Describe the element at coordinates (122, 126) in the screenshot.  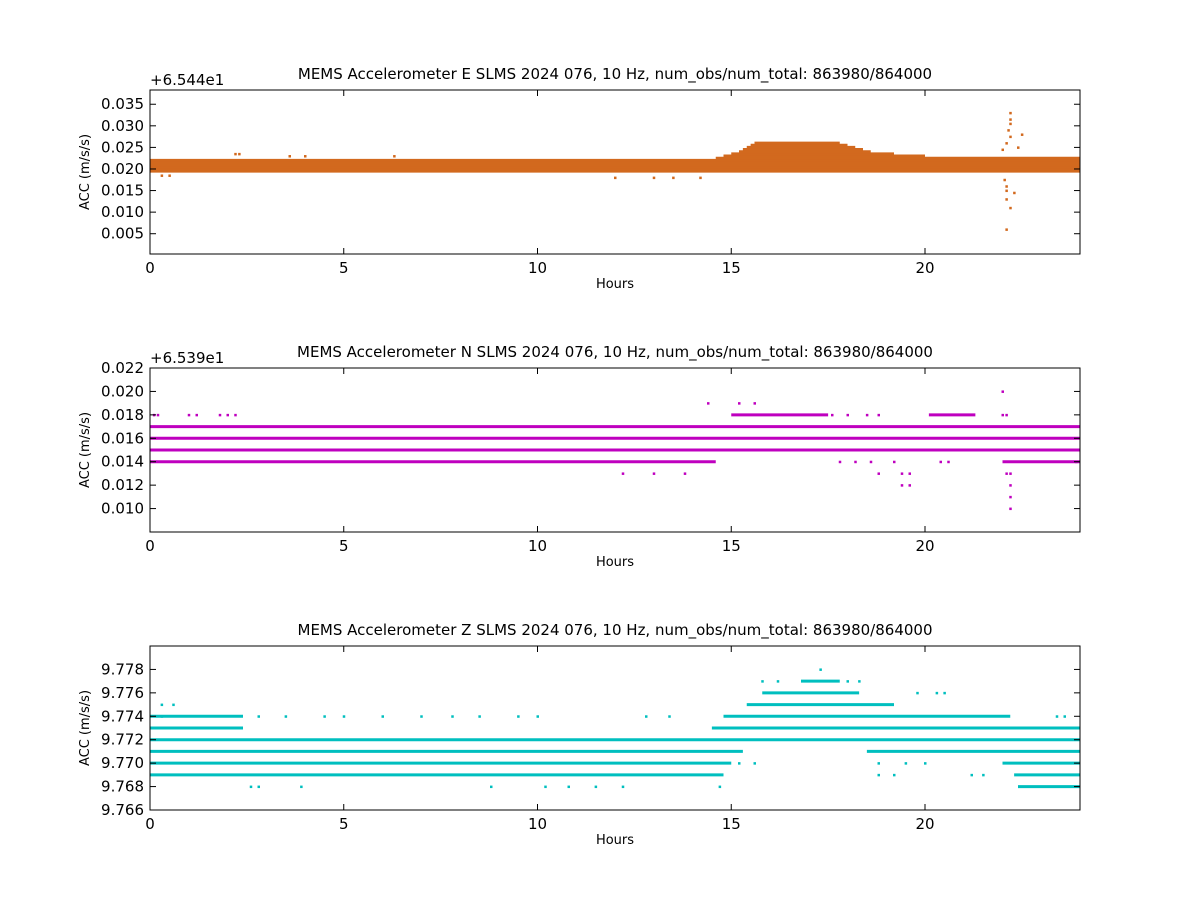
I see `y-tick-label: 0.030` at that location.